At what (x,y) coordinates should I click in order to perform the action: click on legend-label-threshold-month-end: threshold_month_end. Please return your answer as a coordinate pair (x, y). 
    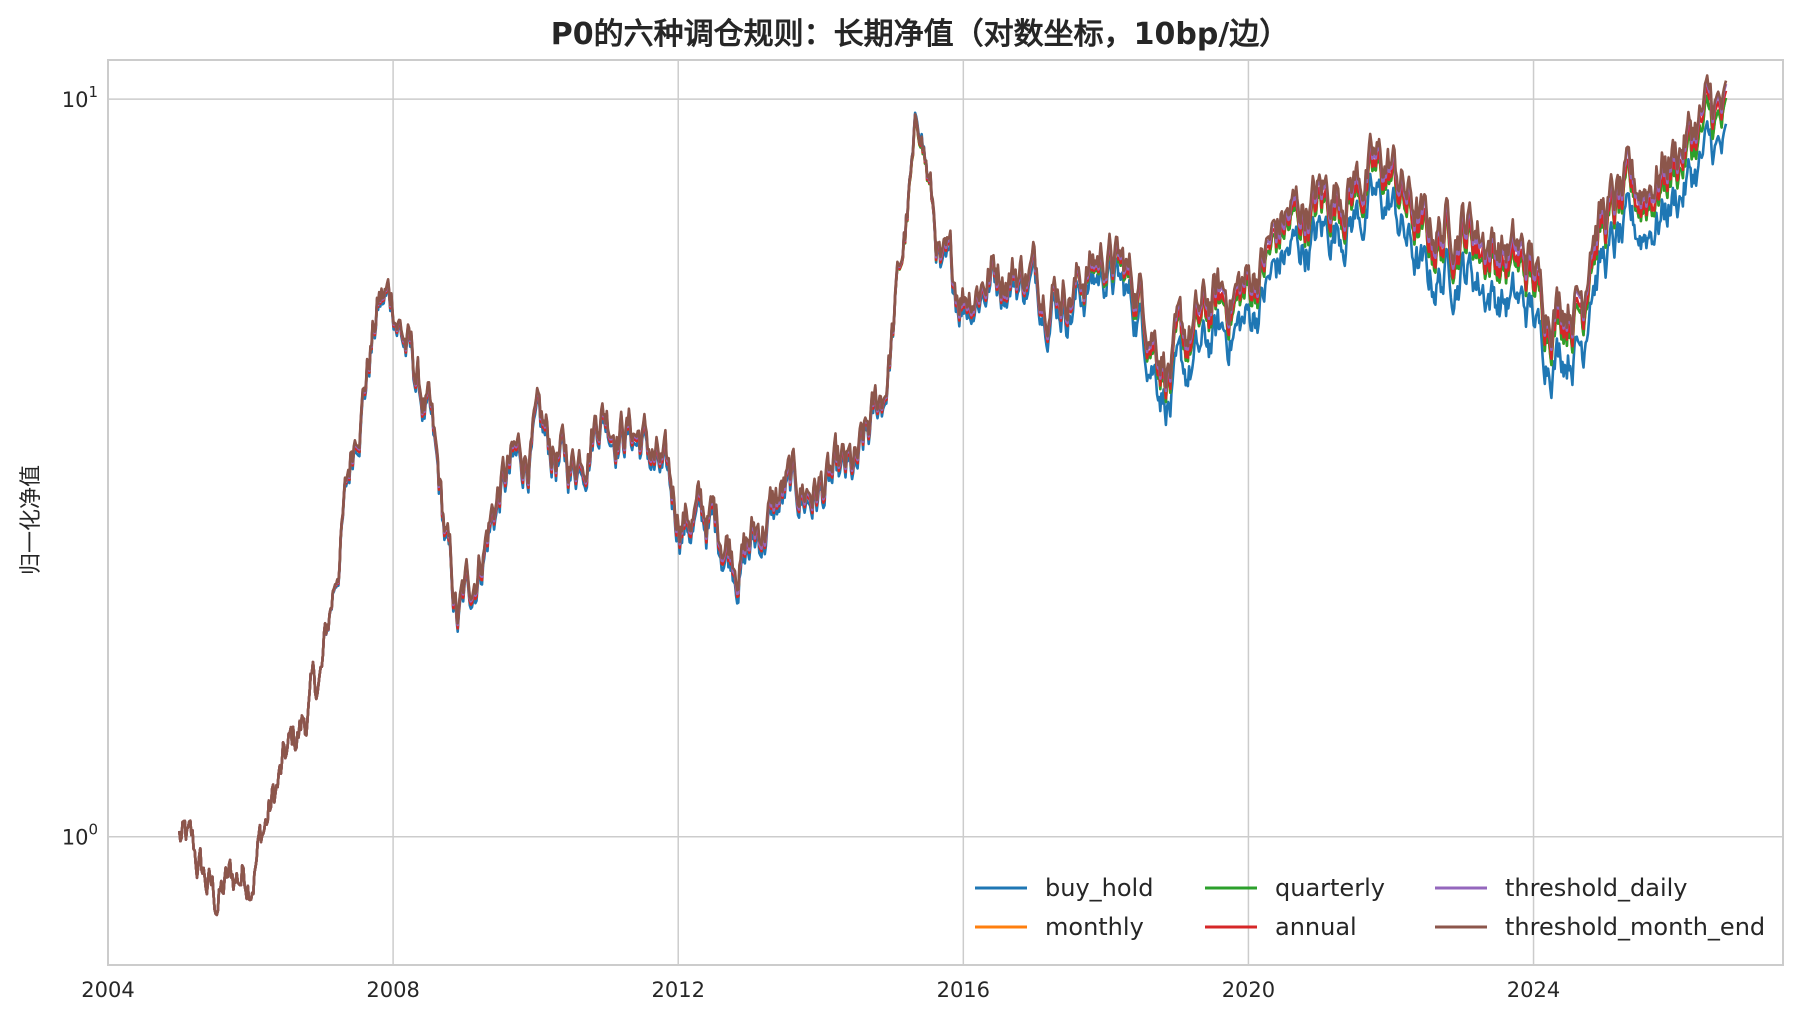
    Looking at the image, I should click on (1635, 927).